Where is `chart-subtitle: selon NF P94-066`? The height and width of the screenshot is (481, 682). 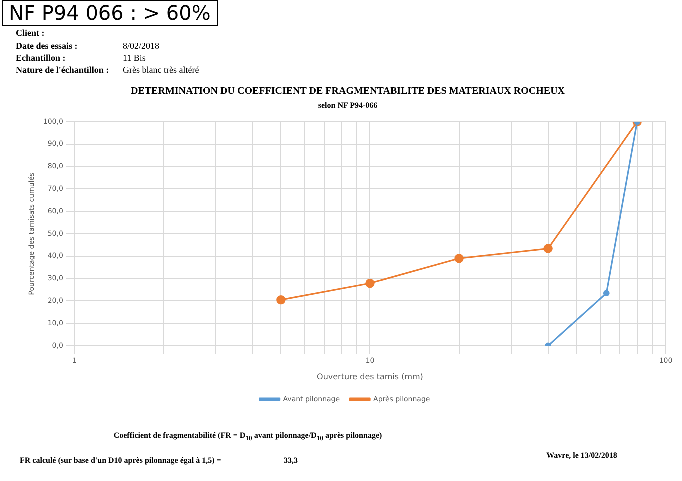 chart-subtitle: selon NF P94-066 is located at coordinates (348, 105).